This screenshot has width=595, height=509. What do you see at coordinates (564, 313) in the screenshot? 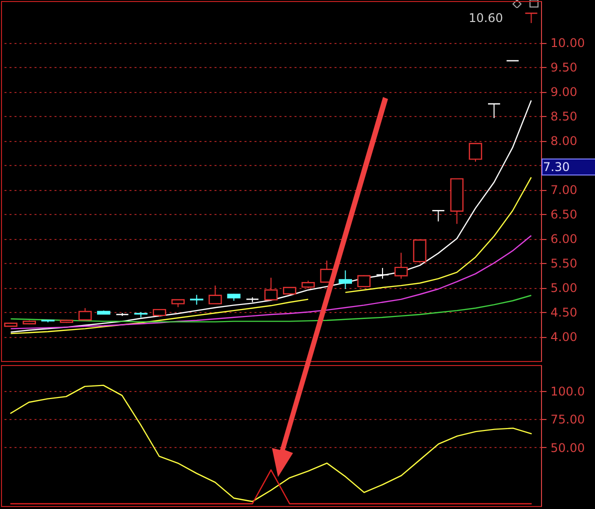
I see `y-tick-label: 4.50` at bounding box center [564, 313].